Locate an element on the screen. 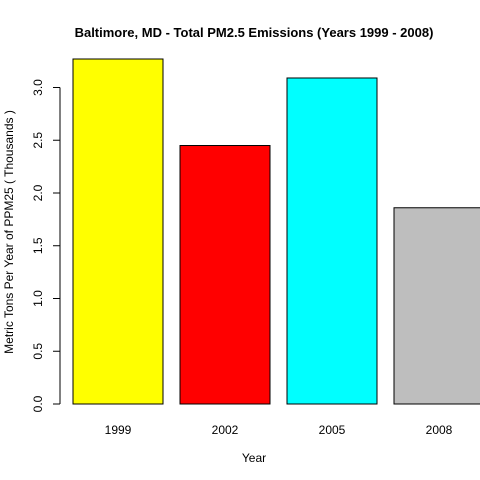  y-tick-label: 3.0 is located at coordinates (38, 87).